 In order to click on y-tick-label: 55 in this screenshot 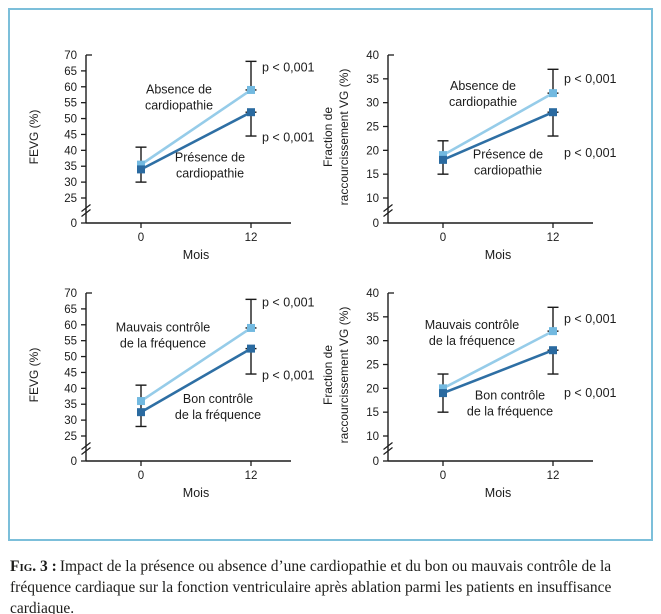, I will do `click(70, 342)`.